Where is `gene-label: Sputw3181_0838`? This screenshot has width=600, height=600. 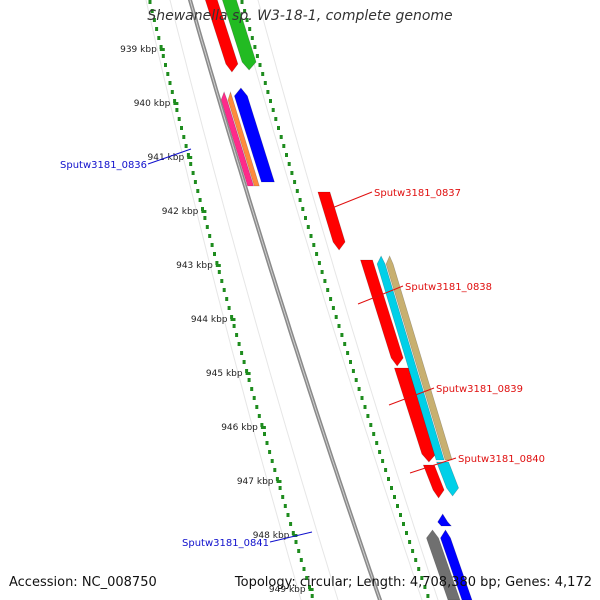 gene-label: Sputw3181_0838 is located at coordinates (448, 287).